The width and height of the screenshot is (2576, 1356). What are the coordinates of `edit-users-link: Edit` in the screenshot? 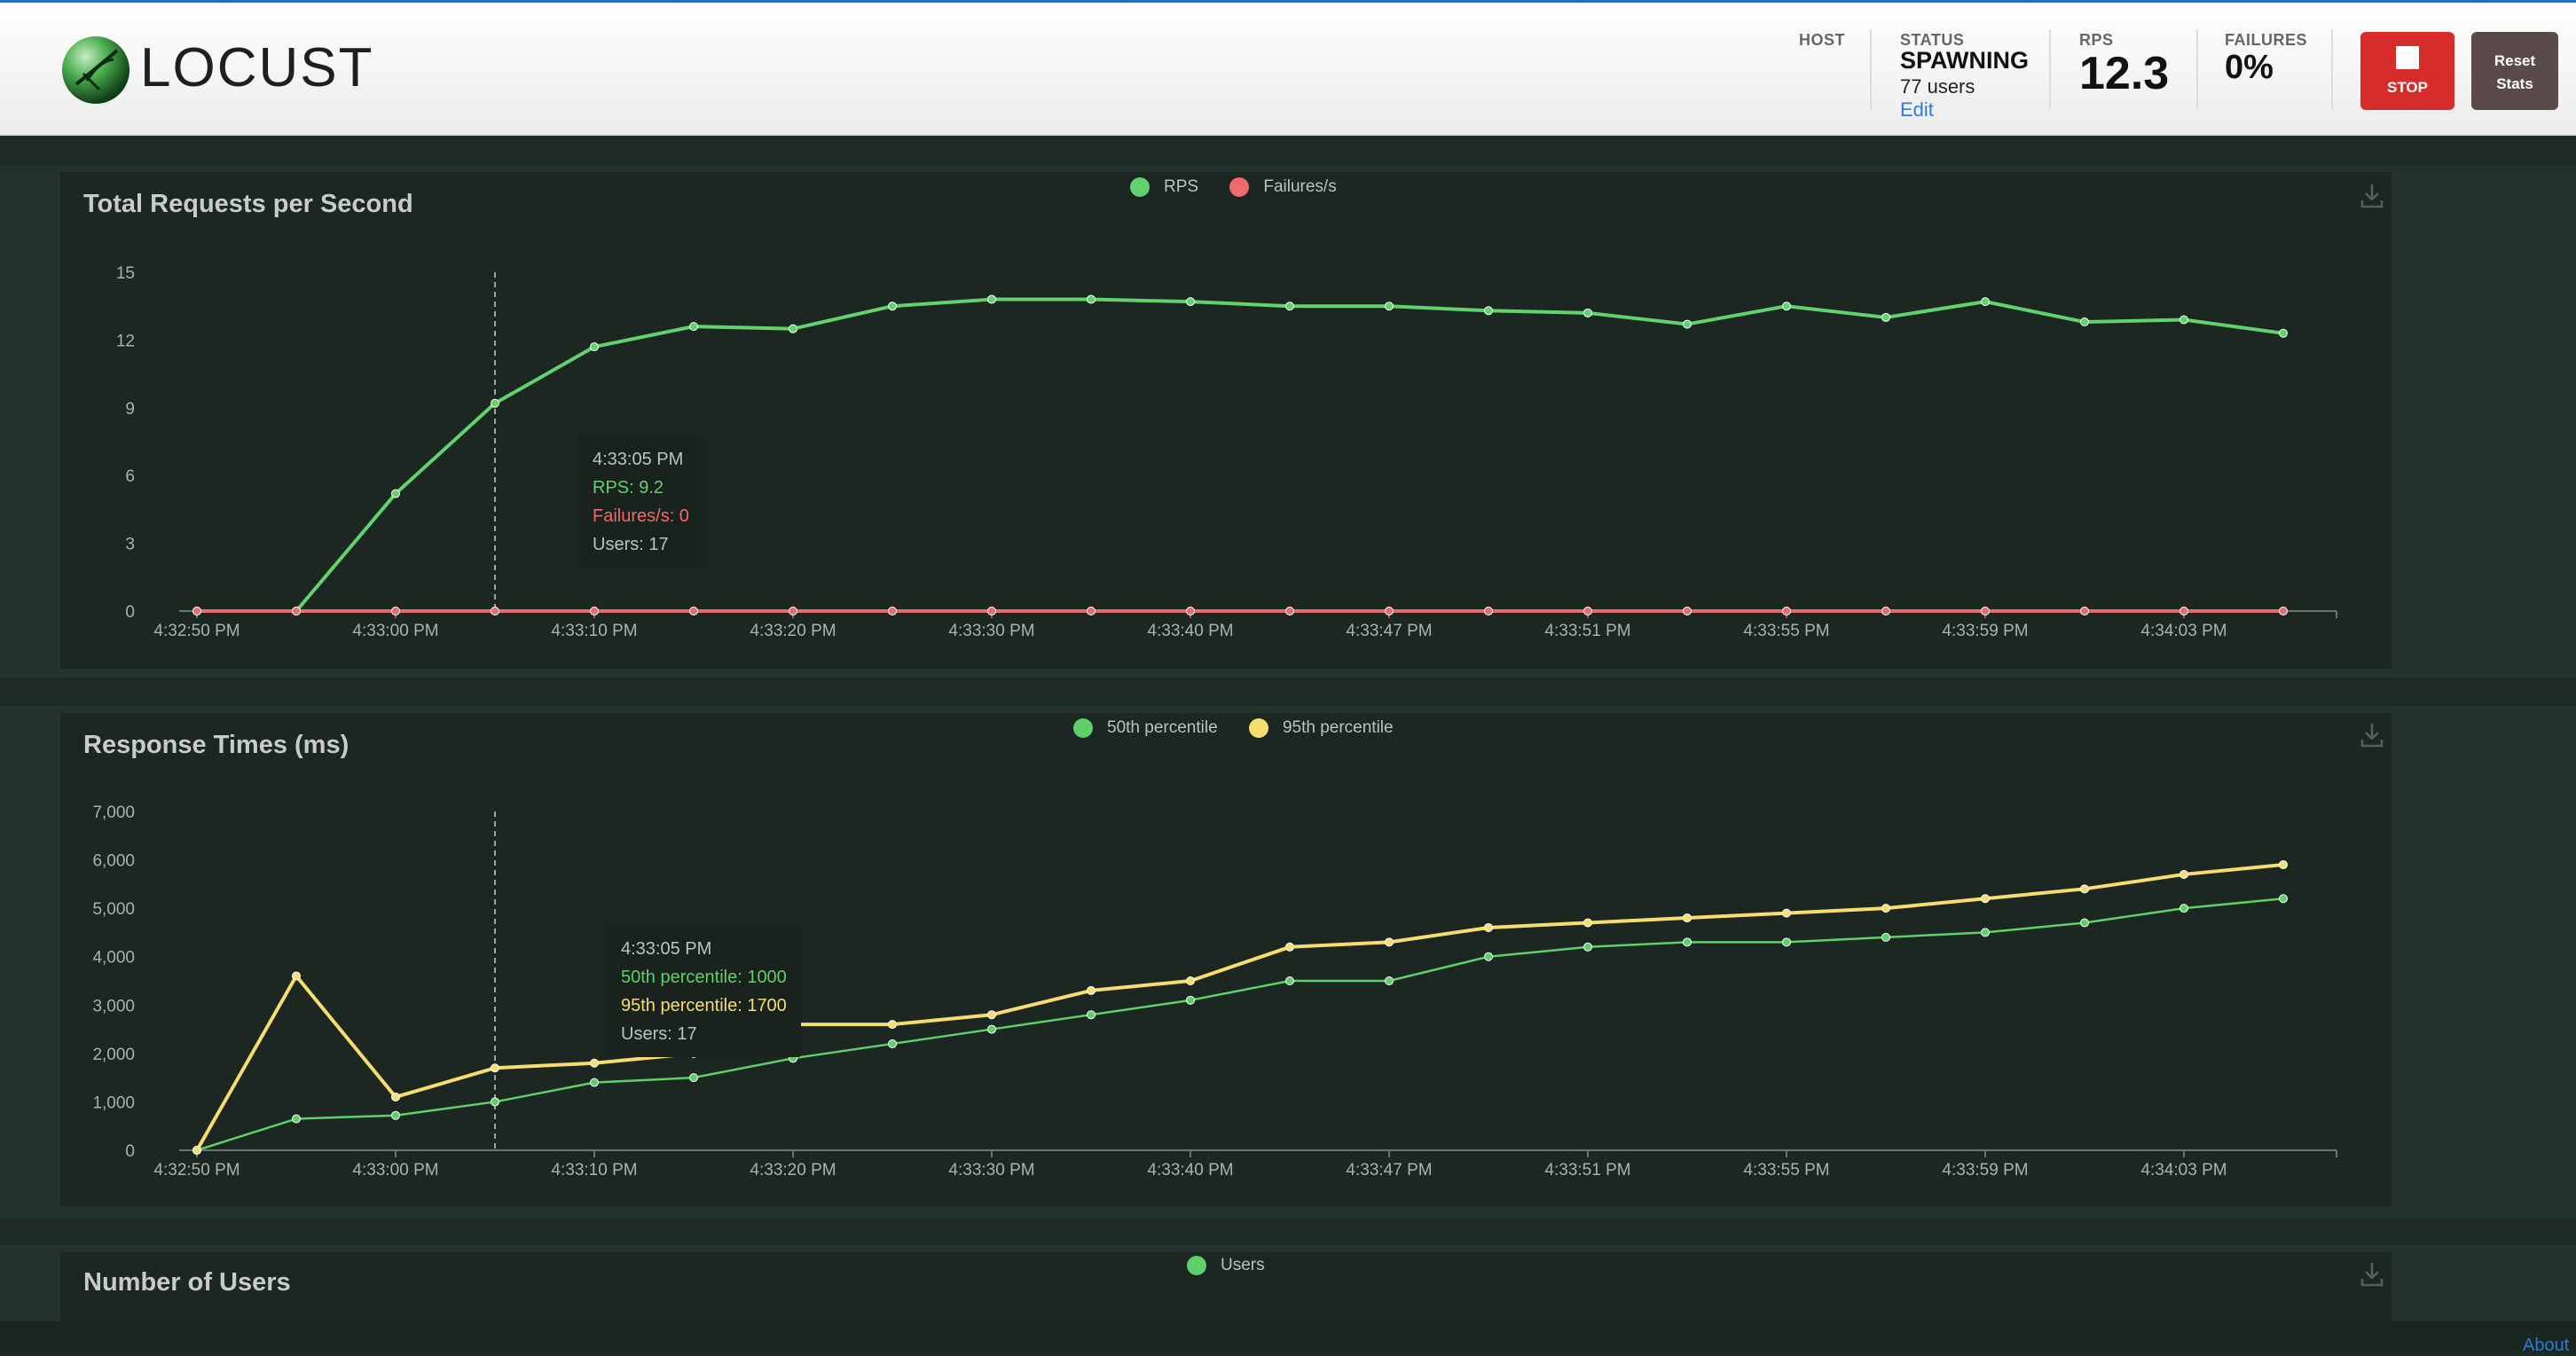 It's located at (1917, 109).